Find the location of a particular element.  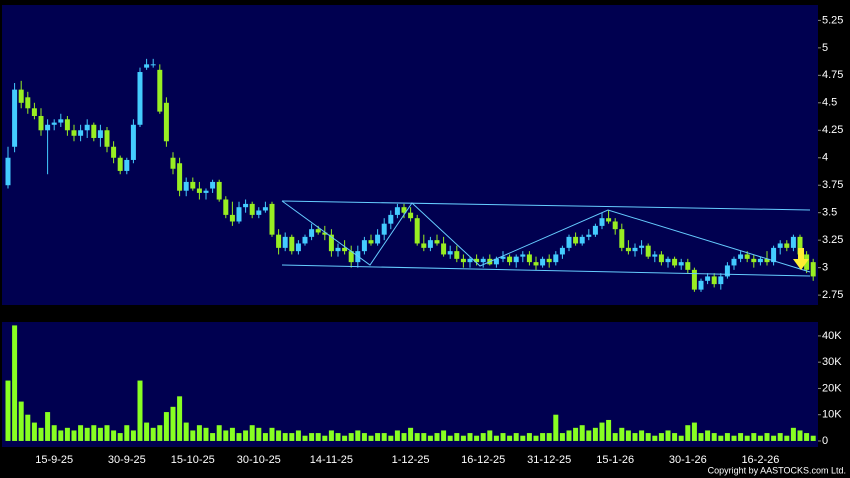

y-tick-label: 20K is located at coordinates (832, 388).